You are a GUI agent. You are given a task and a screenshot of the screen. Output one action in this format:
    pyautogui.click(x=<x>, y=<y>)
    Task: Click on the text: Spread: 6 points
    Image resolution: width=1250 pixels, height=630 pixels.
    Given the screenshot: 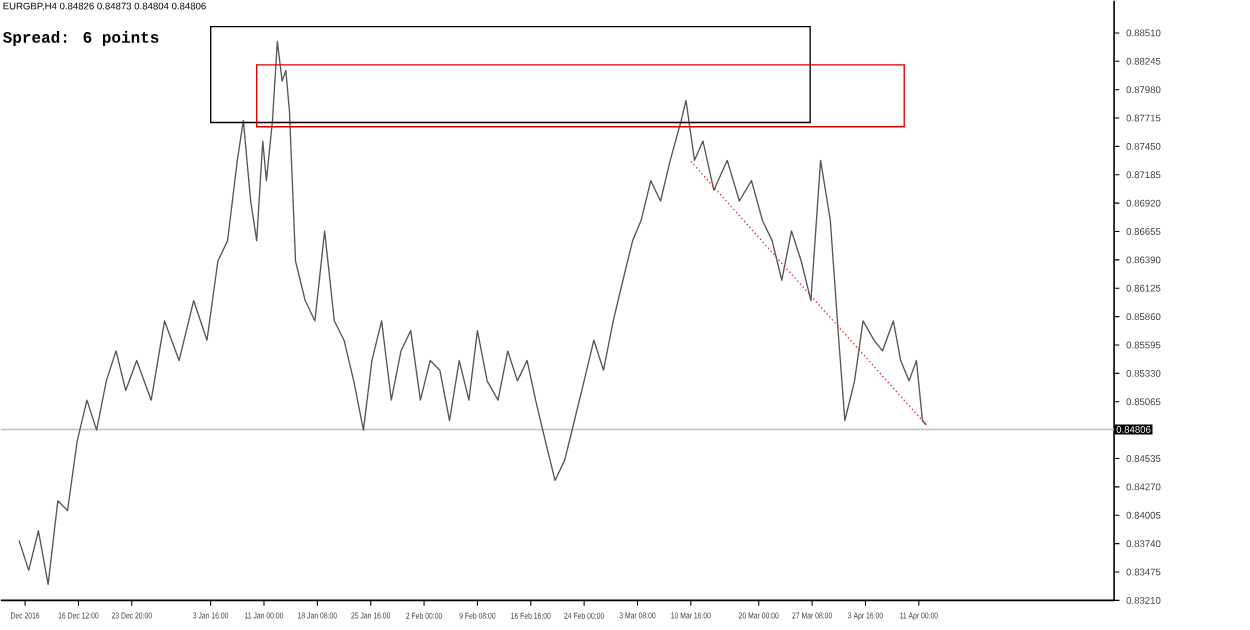 What is the action you would take?
    pyautogui.click(x=80, y=39)
    